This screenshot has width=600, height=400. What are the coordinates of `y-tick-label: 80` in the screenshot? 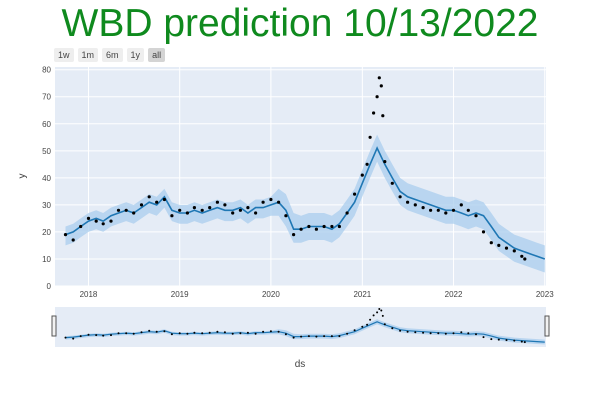 It's located at (46, 70).